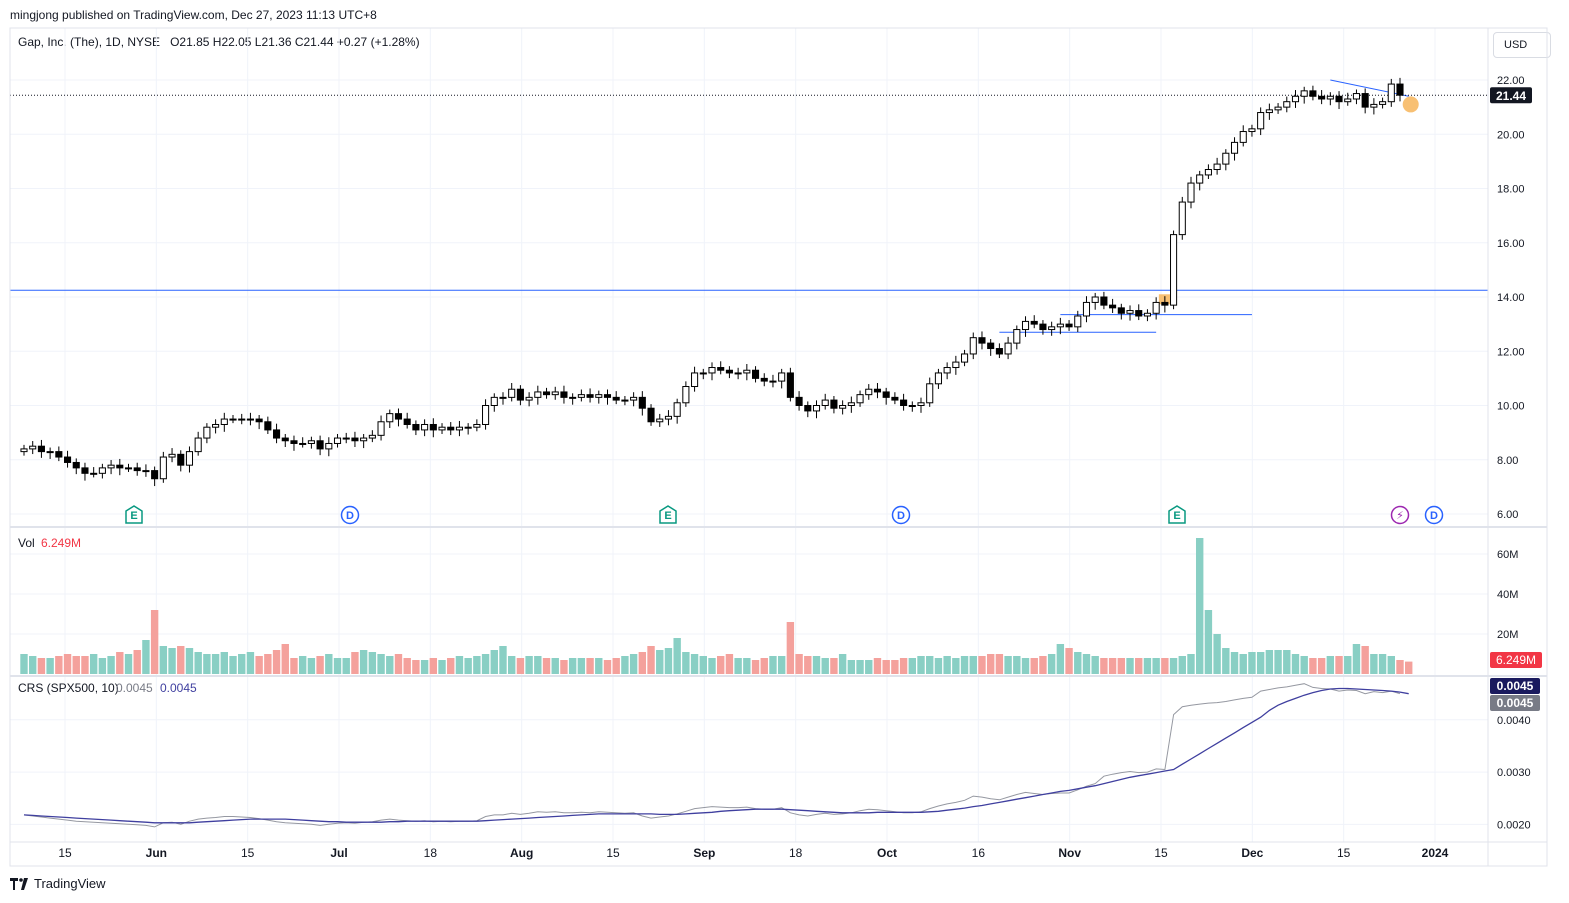 The height and width of the screenshot is (903, 1569). I want to click on footer-logo: TradingView, so click(58, 883).